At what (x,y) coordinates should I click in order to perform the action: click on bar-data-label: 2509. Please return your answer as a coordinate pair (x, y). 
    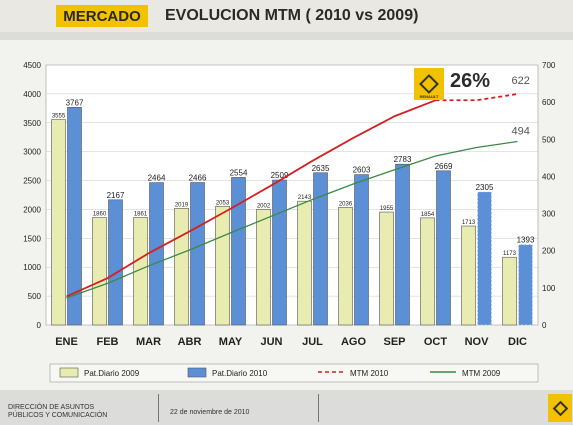
    Looking at the image, I should click on (280, 175).